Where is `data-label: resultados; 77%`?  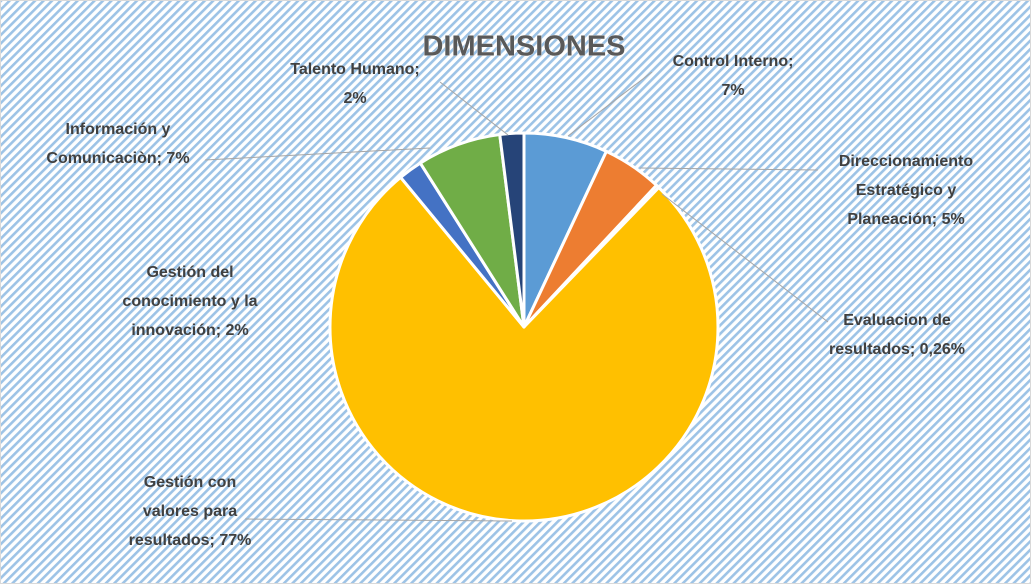
data-label: resultados; 77% is located at coordinates (190, 540).